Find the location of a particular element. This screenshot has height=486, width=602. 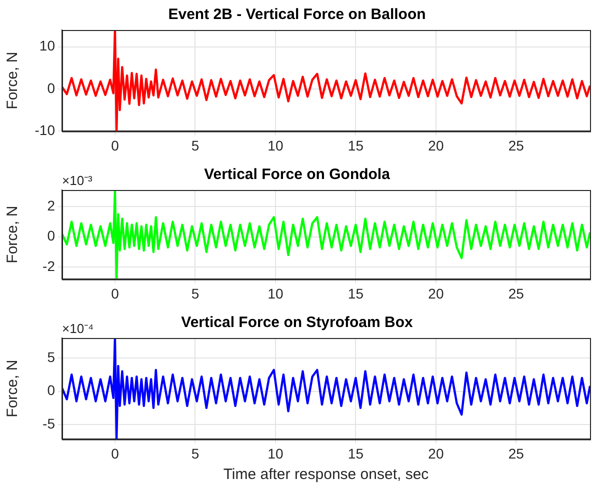

text: ×10⁻³ is located at coordinates (78, 180).